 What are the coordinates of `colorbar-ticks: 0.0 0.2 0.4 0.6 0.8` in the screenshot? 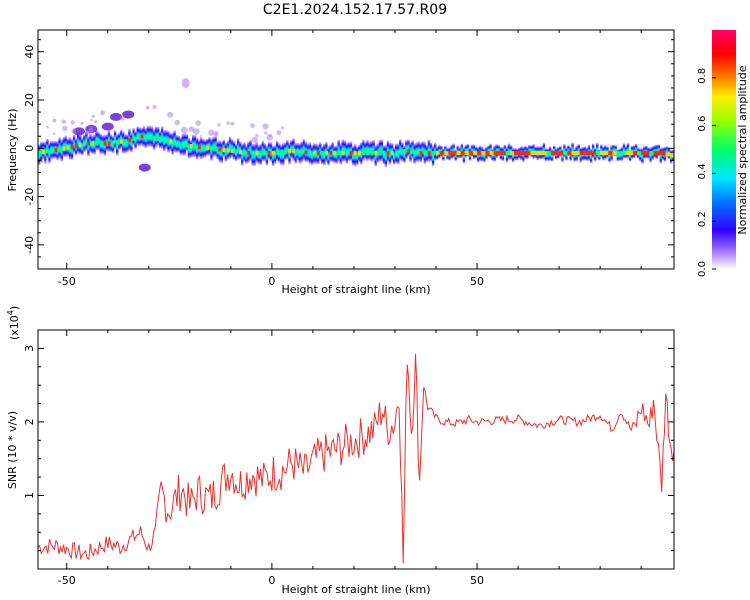 It's located at (706, 172).